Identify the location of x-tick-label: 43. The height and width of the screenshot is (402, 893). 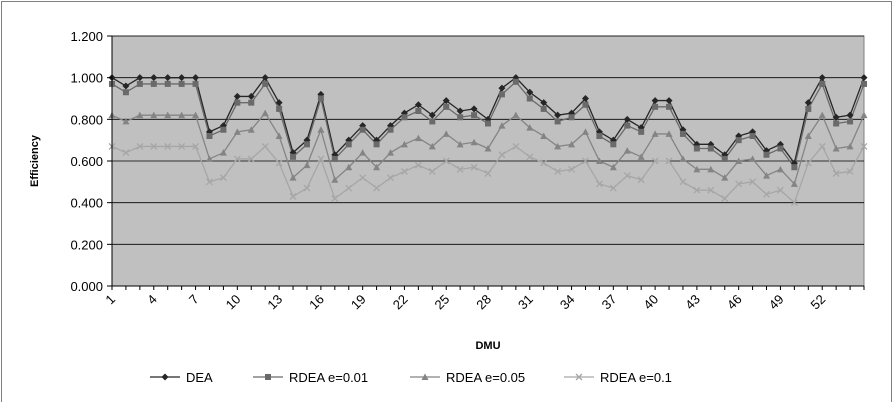
(692, 302).